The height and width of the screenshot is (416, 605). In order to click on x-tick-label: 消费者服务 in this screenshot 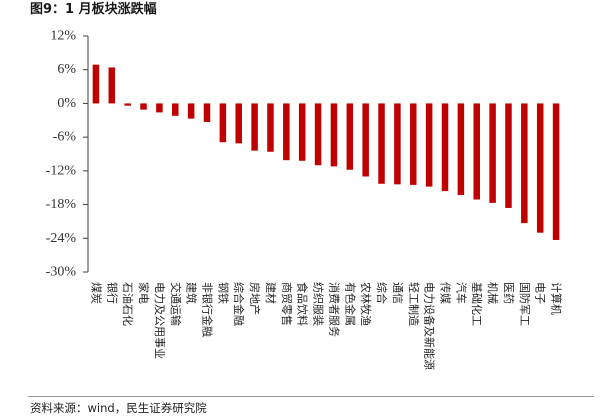, I will do `click(334, 309)`.